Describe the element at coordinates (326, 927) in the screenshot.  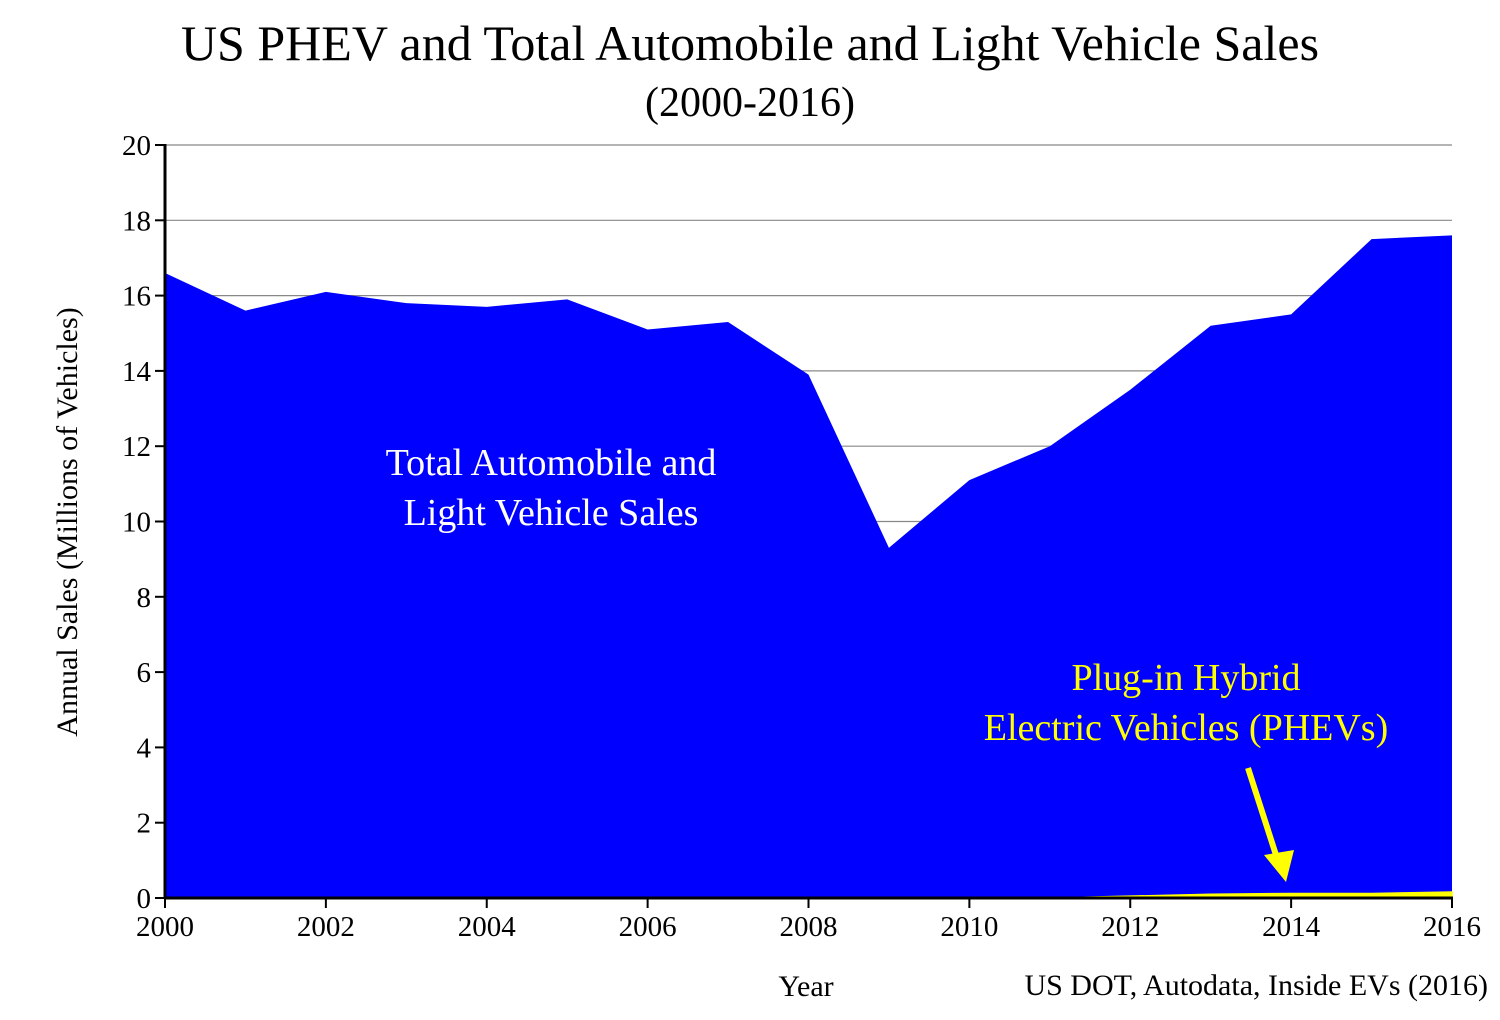
I see `x-tick-label: 2002` at that location.